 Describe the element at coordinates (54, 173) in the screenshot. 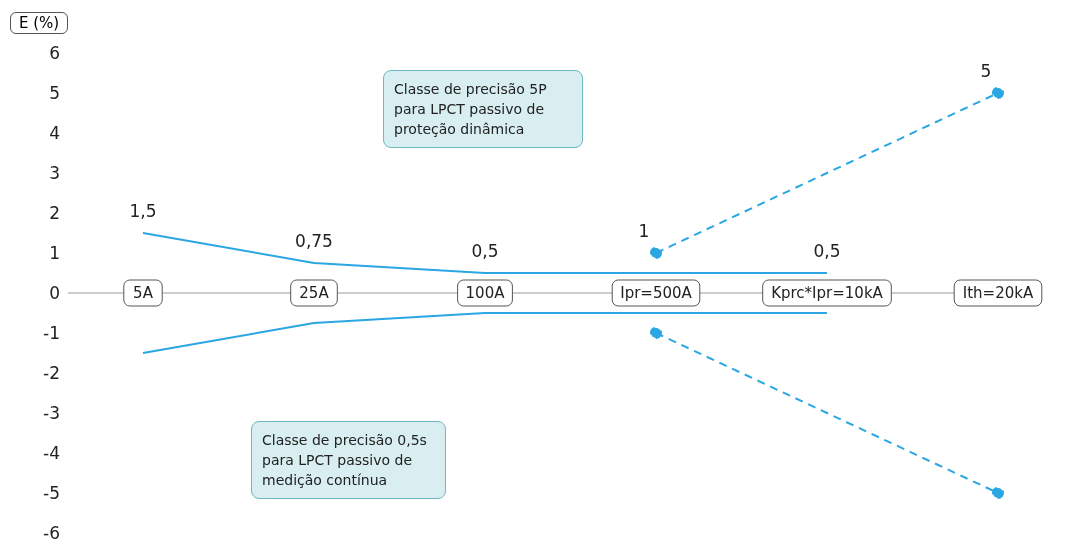

I see `y-tick-label: 3` at that location.